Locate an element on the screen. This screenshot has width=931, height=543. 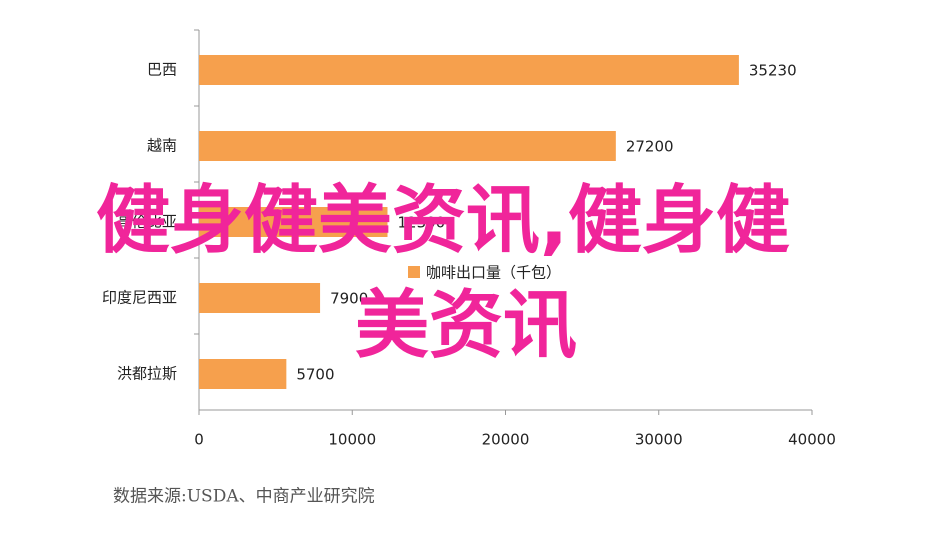
legend-swatch is located at coordinates (414, 272).